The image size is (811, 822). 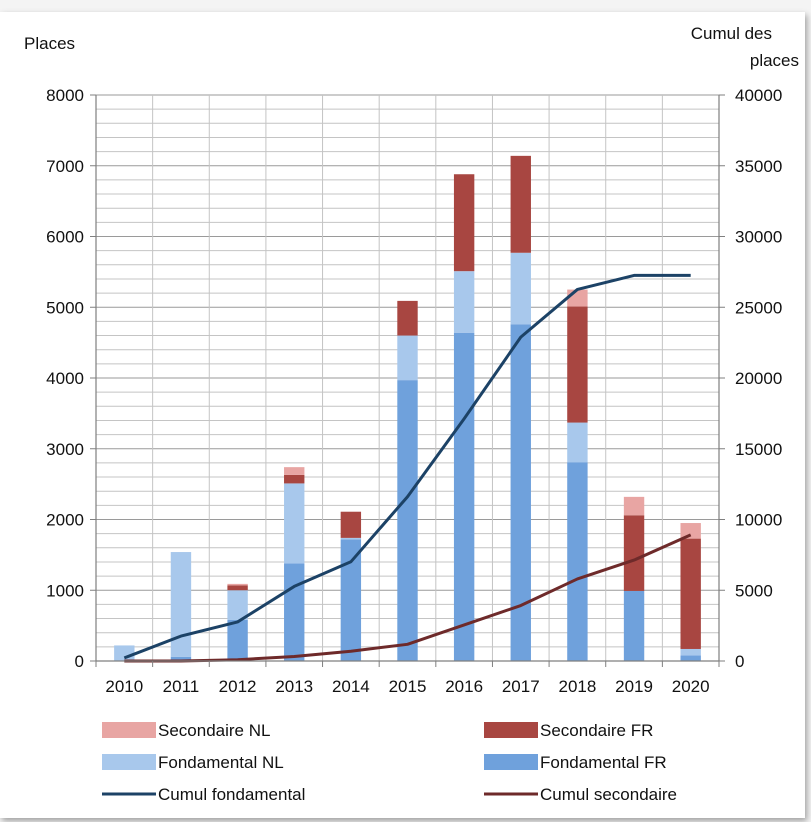 I want to click on x-tick-label: 2010, so click(x=124, y=686).